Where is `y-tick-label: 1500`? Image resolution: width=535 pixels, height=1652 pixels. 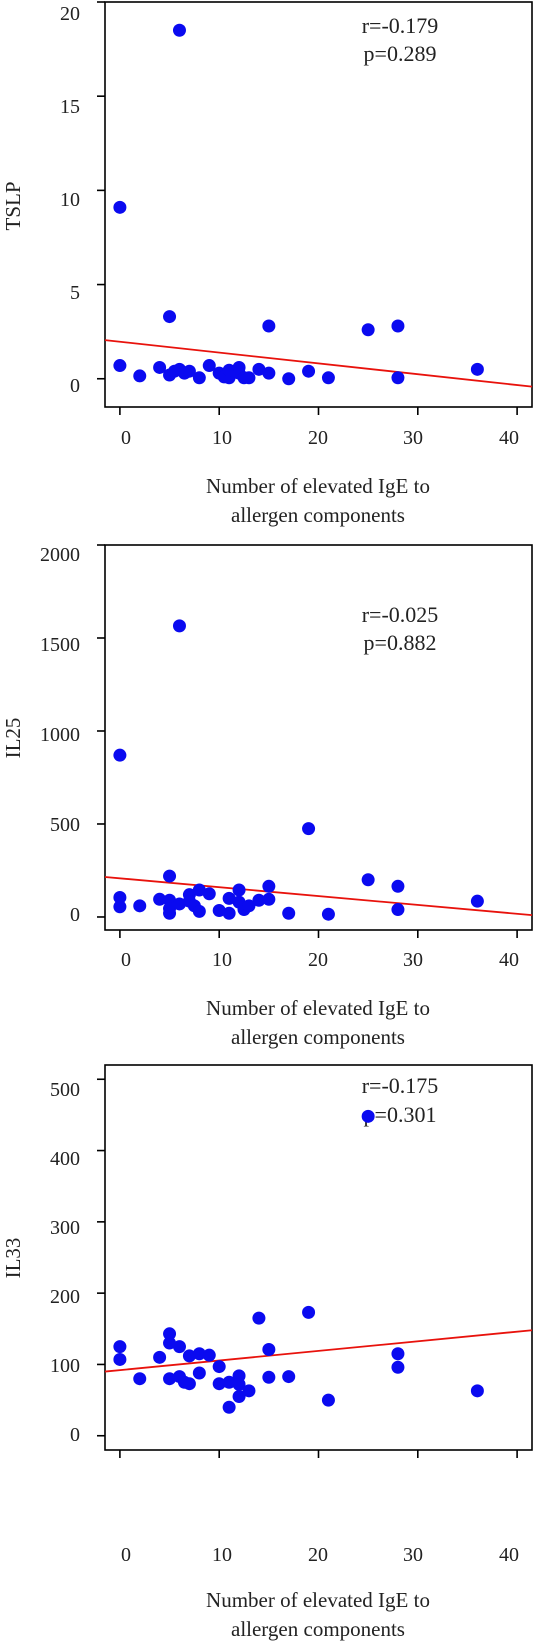 y-tick-label: 1500 is located at coordinates (60, 645).